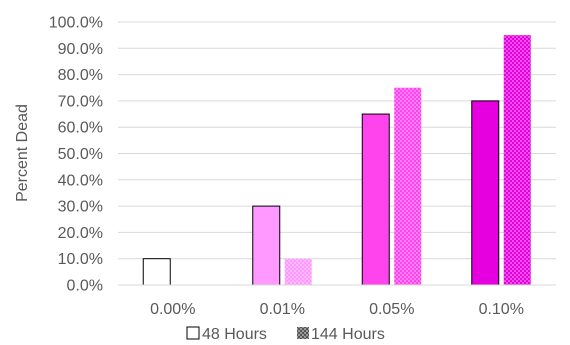  What do you see at coordinates (193, 333) in the screenshot?
I see `legend-swatch-48-hours` at bounding box center [193, 333].